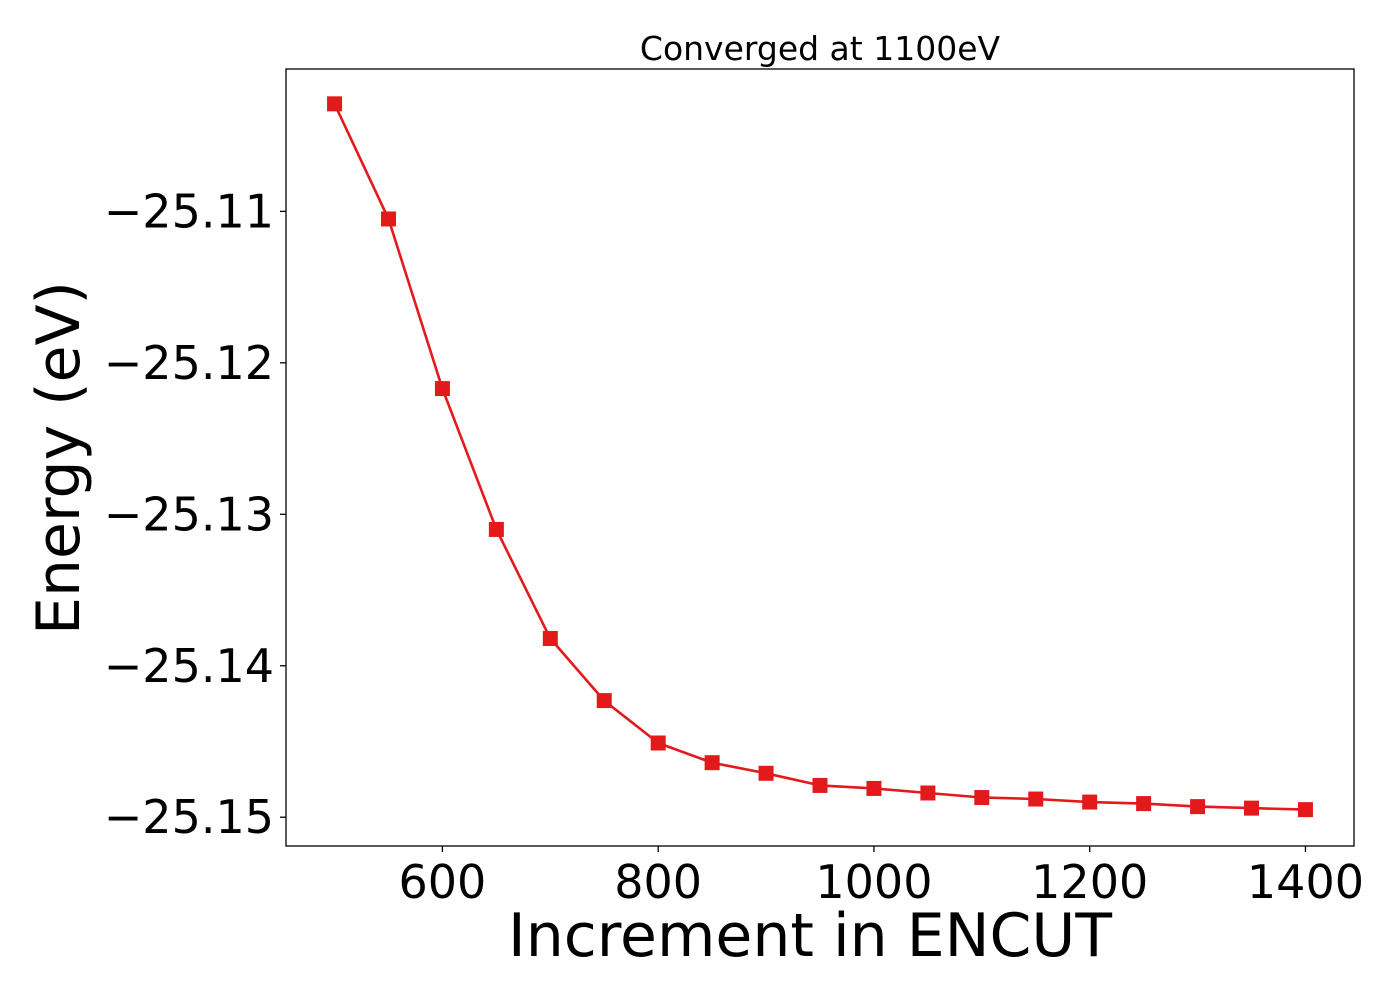 The width and height of the screenshot is (1400, 1000). Describe the element at coordinates (1089, 882) in the screenshot. I see `x-tick-label: 1200` at that location.